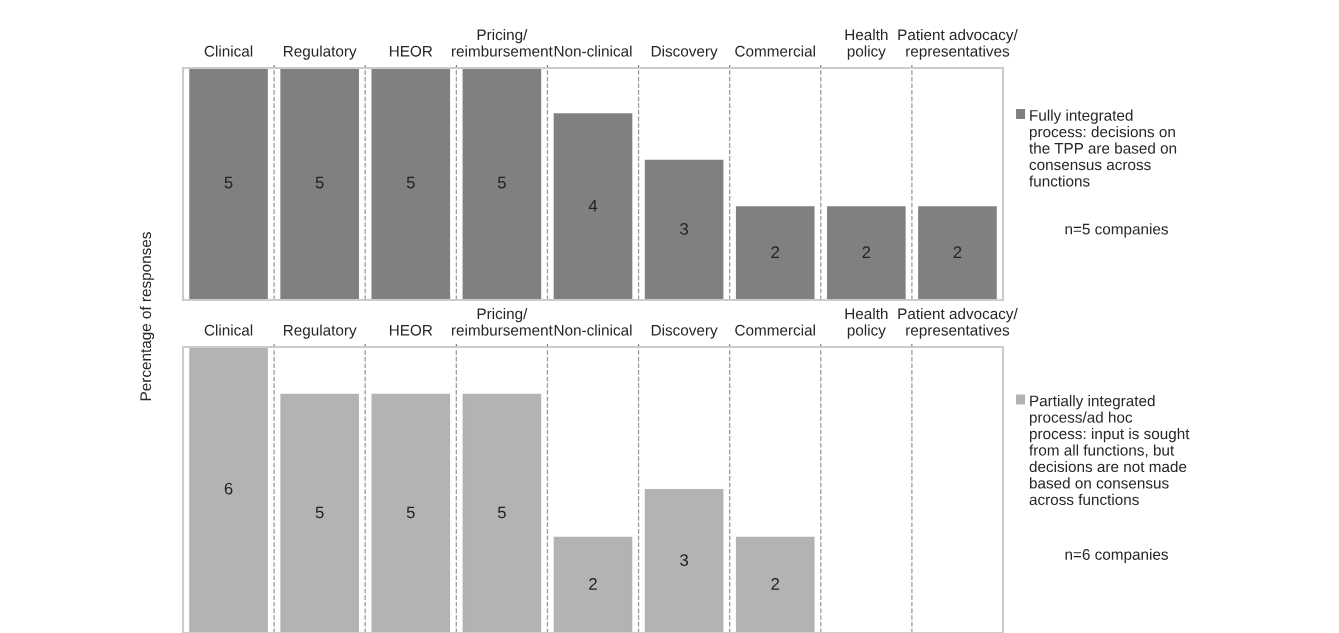 Image resolution: width=1339 pixels, height=633 pixels. I want to click on text: n=5 companies, so click(1116, 230).